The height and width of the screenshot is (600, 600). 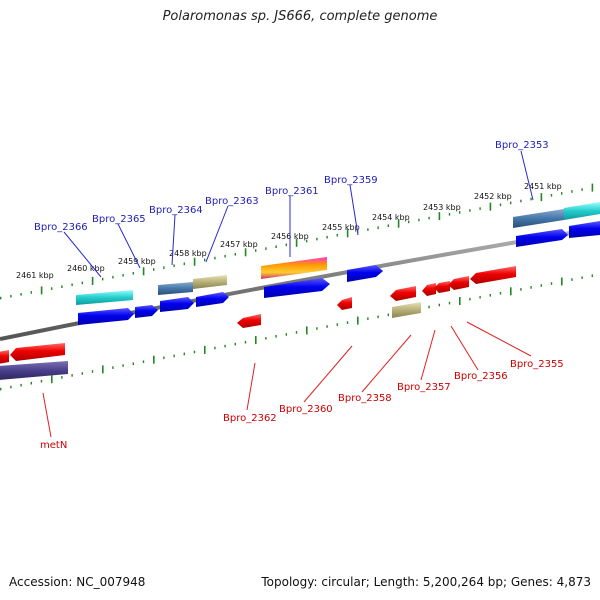 I want to click on gene-label: Bpro_2357, so click(x=424, y=387).